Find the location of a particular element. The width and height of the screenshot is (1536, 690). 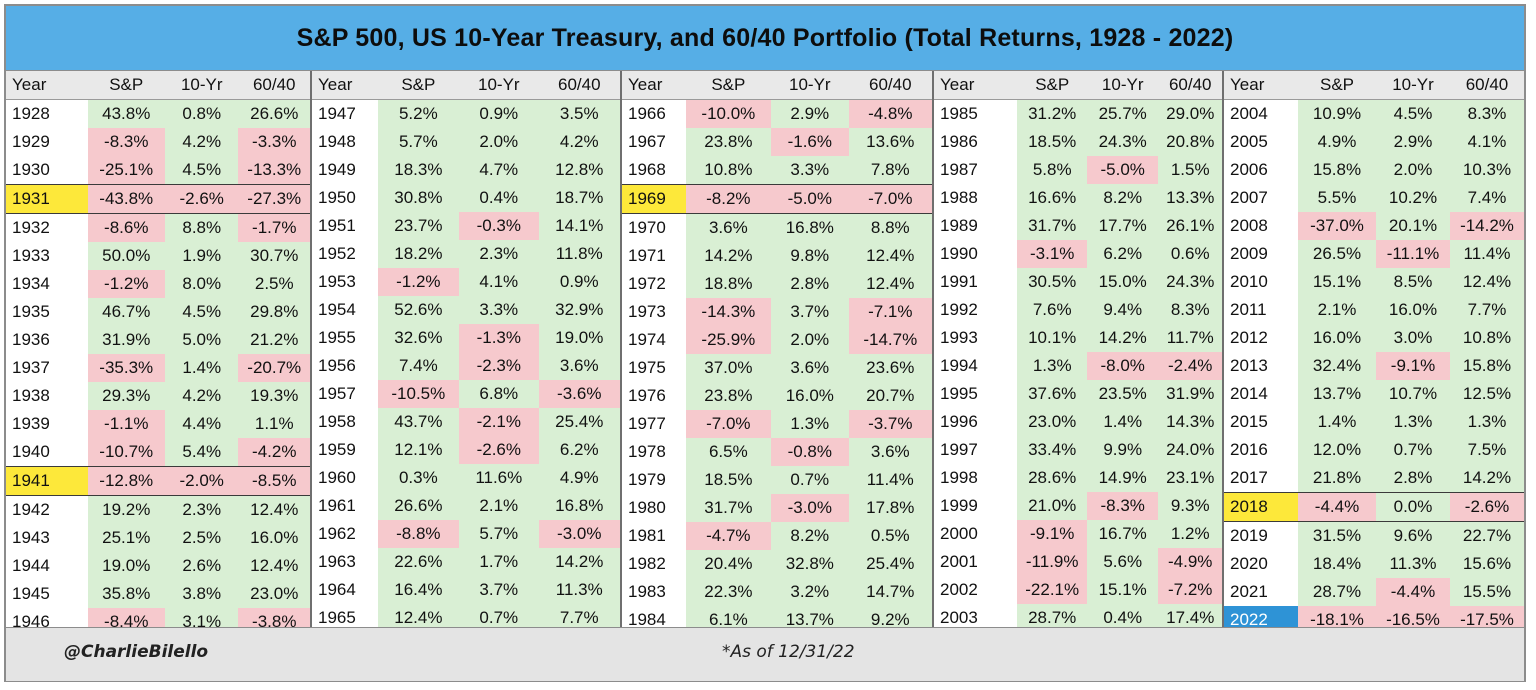

year-cell: 1958 is located at coordinates (345, 422).